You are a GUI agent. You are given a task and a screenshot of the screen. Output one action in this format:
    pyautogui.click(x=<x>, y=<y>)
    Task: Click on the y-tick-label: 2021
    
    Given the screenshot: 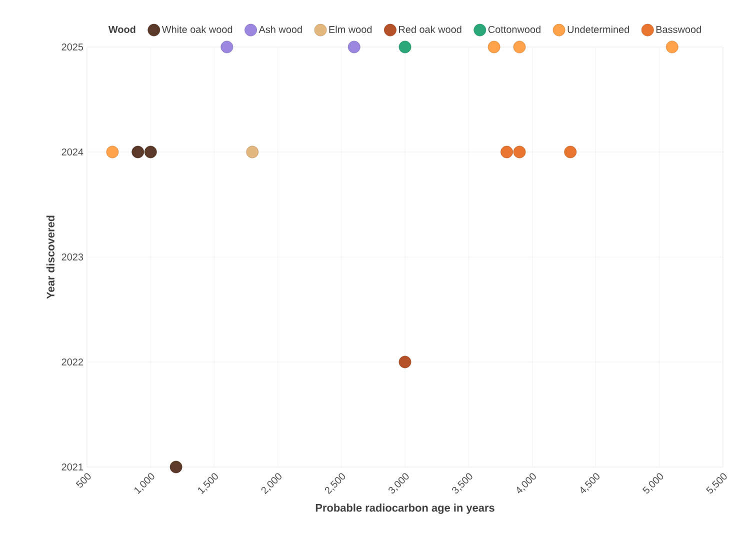 What is the action you would take?
    pyautogui.click(x=72, y=467)
    